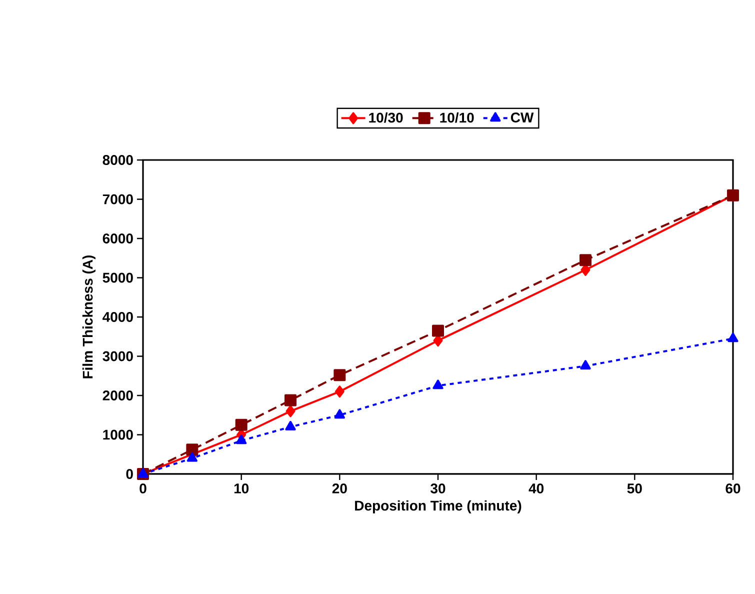  What do you see at coordinates (117, 160) in the screenshot?
I see `y-tick-label: 8000` at bounding box center [117, 160].